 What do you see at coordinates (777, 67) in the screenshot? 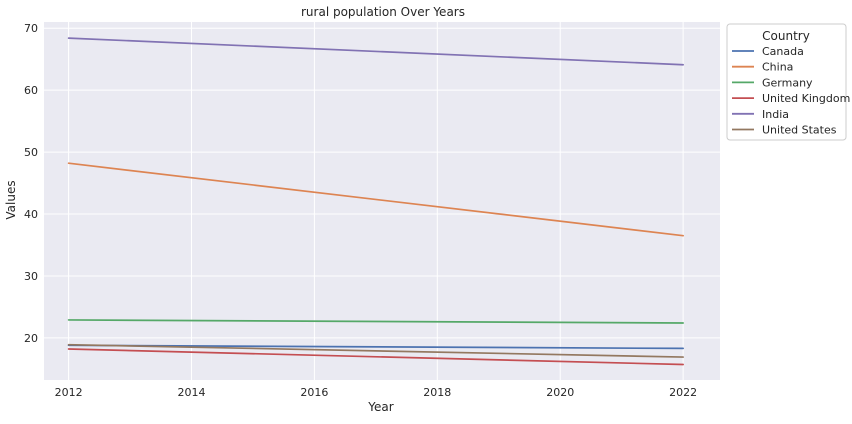
I see `legend-label: China` at bounding box center [777, 67].